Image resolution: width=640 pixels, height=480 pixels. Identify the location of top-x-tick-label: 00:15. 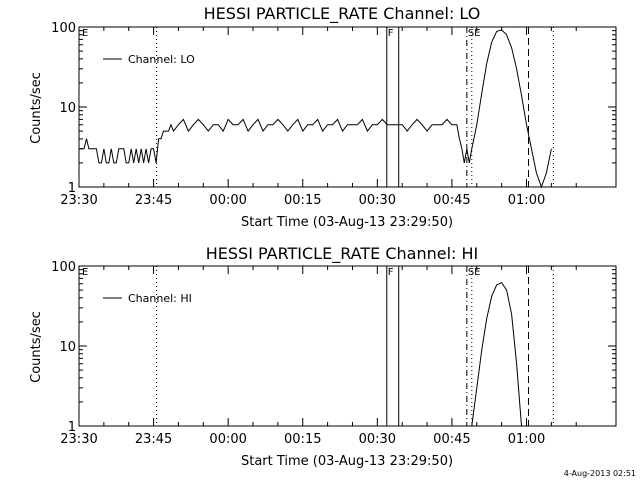
(302, 200).